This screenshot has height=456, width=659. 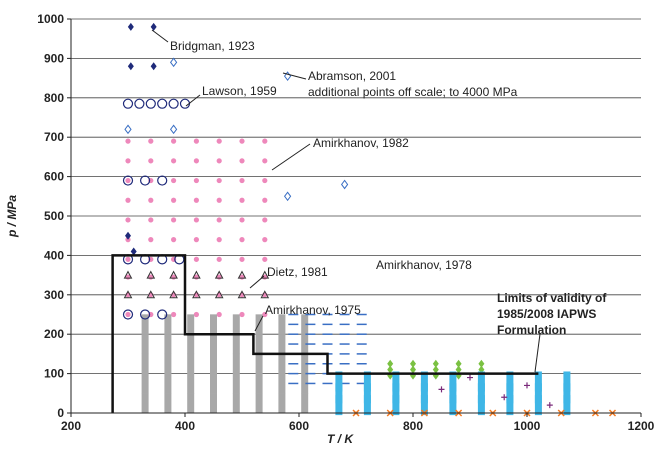 What do you see at coordinates (239, 91) in the screenshot?
I see `annotation: Lawson, 1959` at bounding box center [239, 91].